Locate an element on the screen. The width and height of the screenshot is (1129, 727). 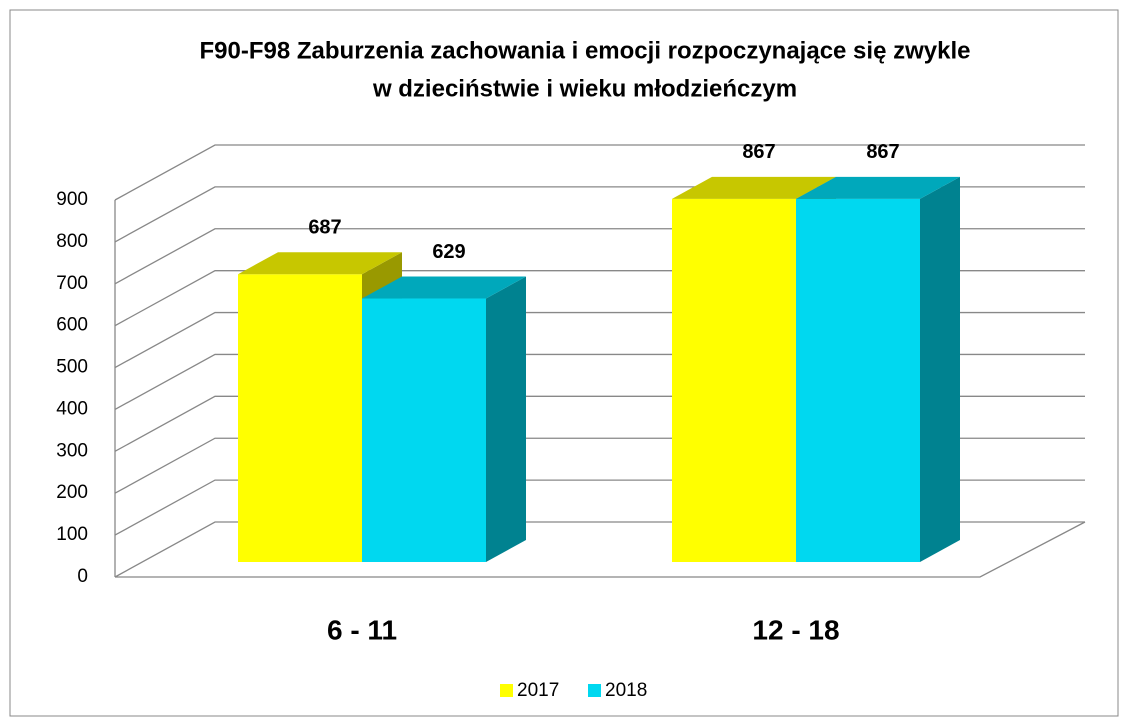
y-tick-label: 300 is located at coordinates (72, 450).